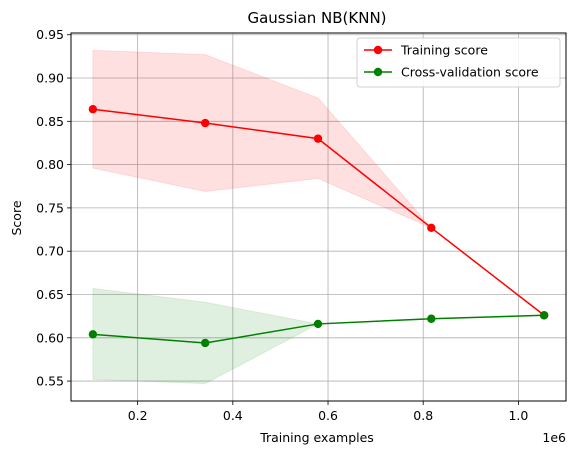 The height and width of the screenshot is (455, 576). What do you see at coordinates (50, 34) in the screenshot?
I see `y-tick-label: 0.95` at bounding box center [50, 34].